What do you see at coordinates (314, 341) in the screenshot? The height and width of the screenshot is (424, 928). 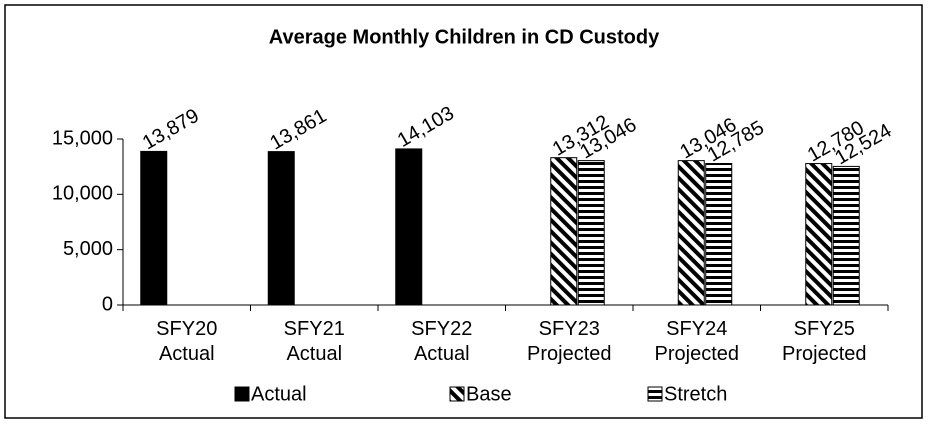 I see `x-tick-label: SFY21 Actual` at bounding box center [314, 341].